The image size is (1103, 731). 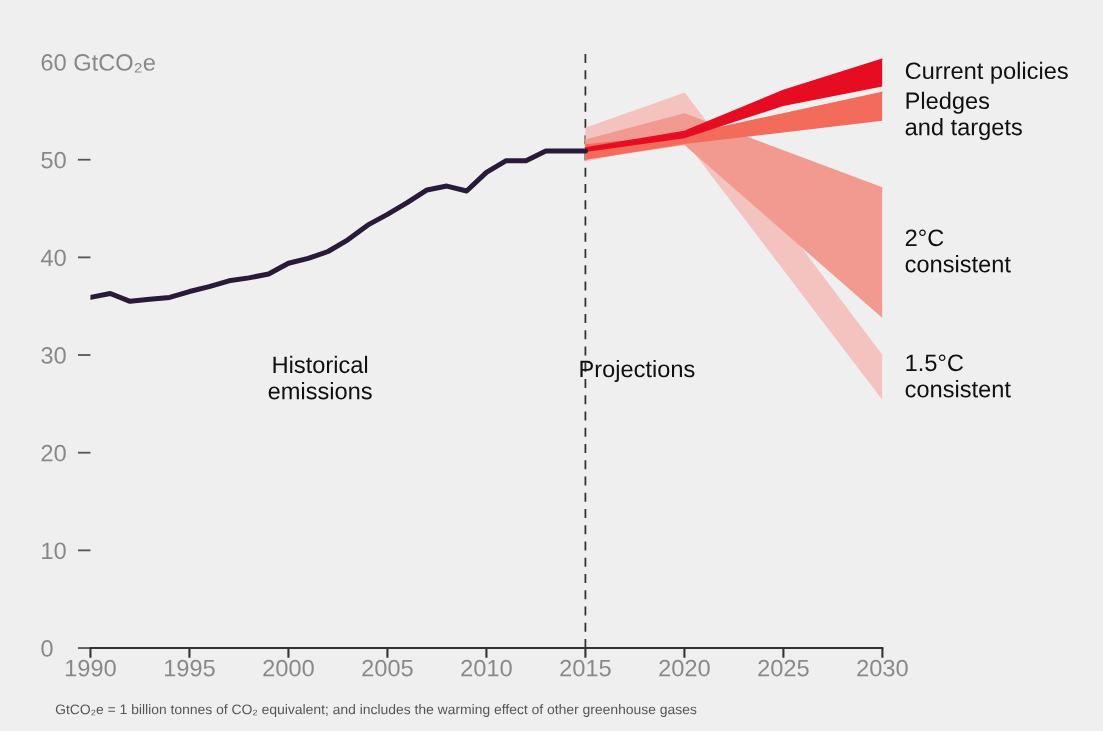 I want to click on x-tick-label: 2010, so click(x=486, y=668).